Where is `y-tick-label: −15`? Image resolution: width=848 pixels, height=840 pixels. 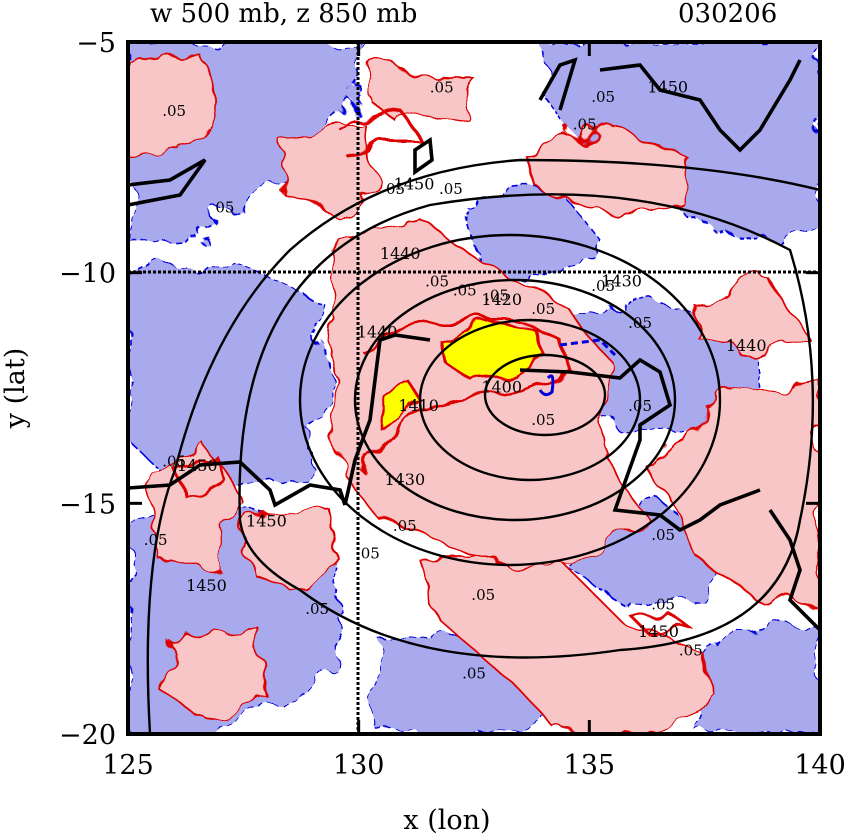
y-tick-label: −15 is located at coordinates (87, 504).